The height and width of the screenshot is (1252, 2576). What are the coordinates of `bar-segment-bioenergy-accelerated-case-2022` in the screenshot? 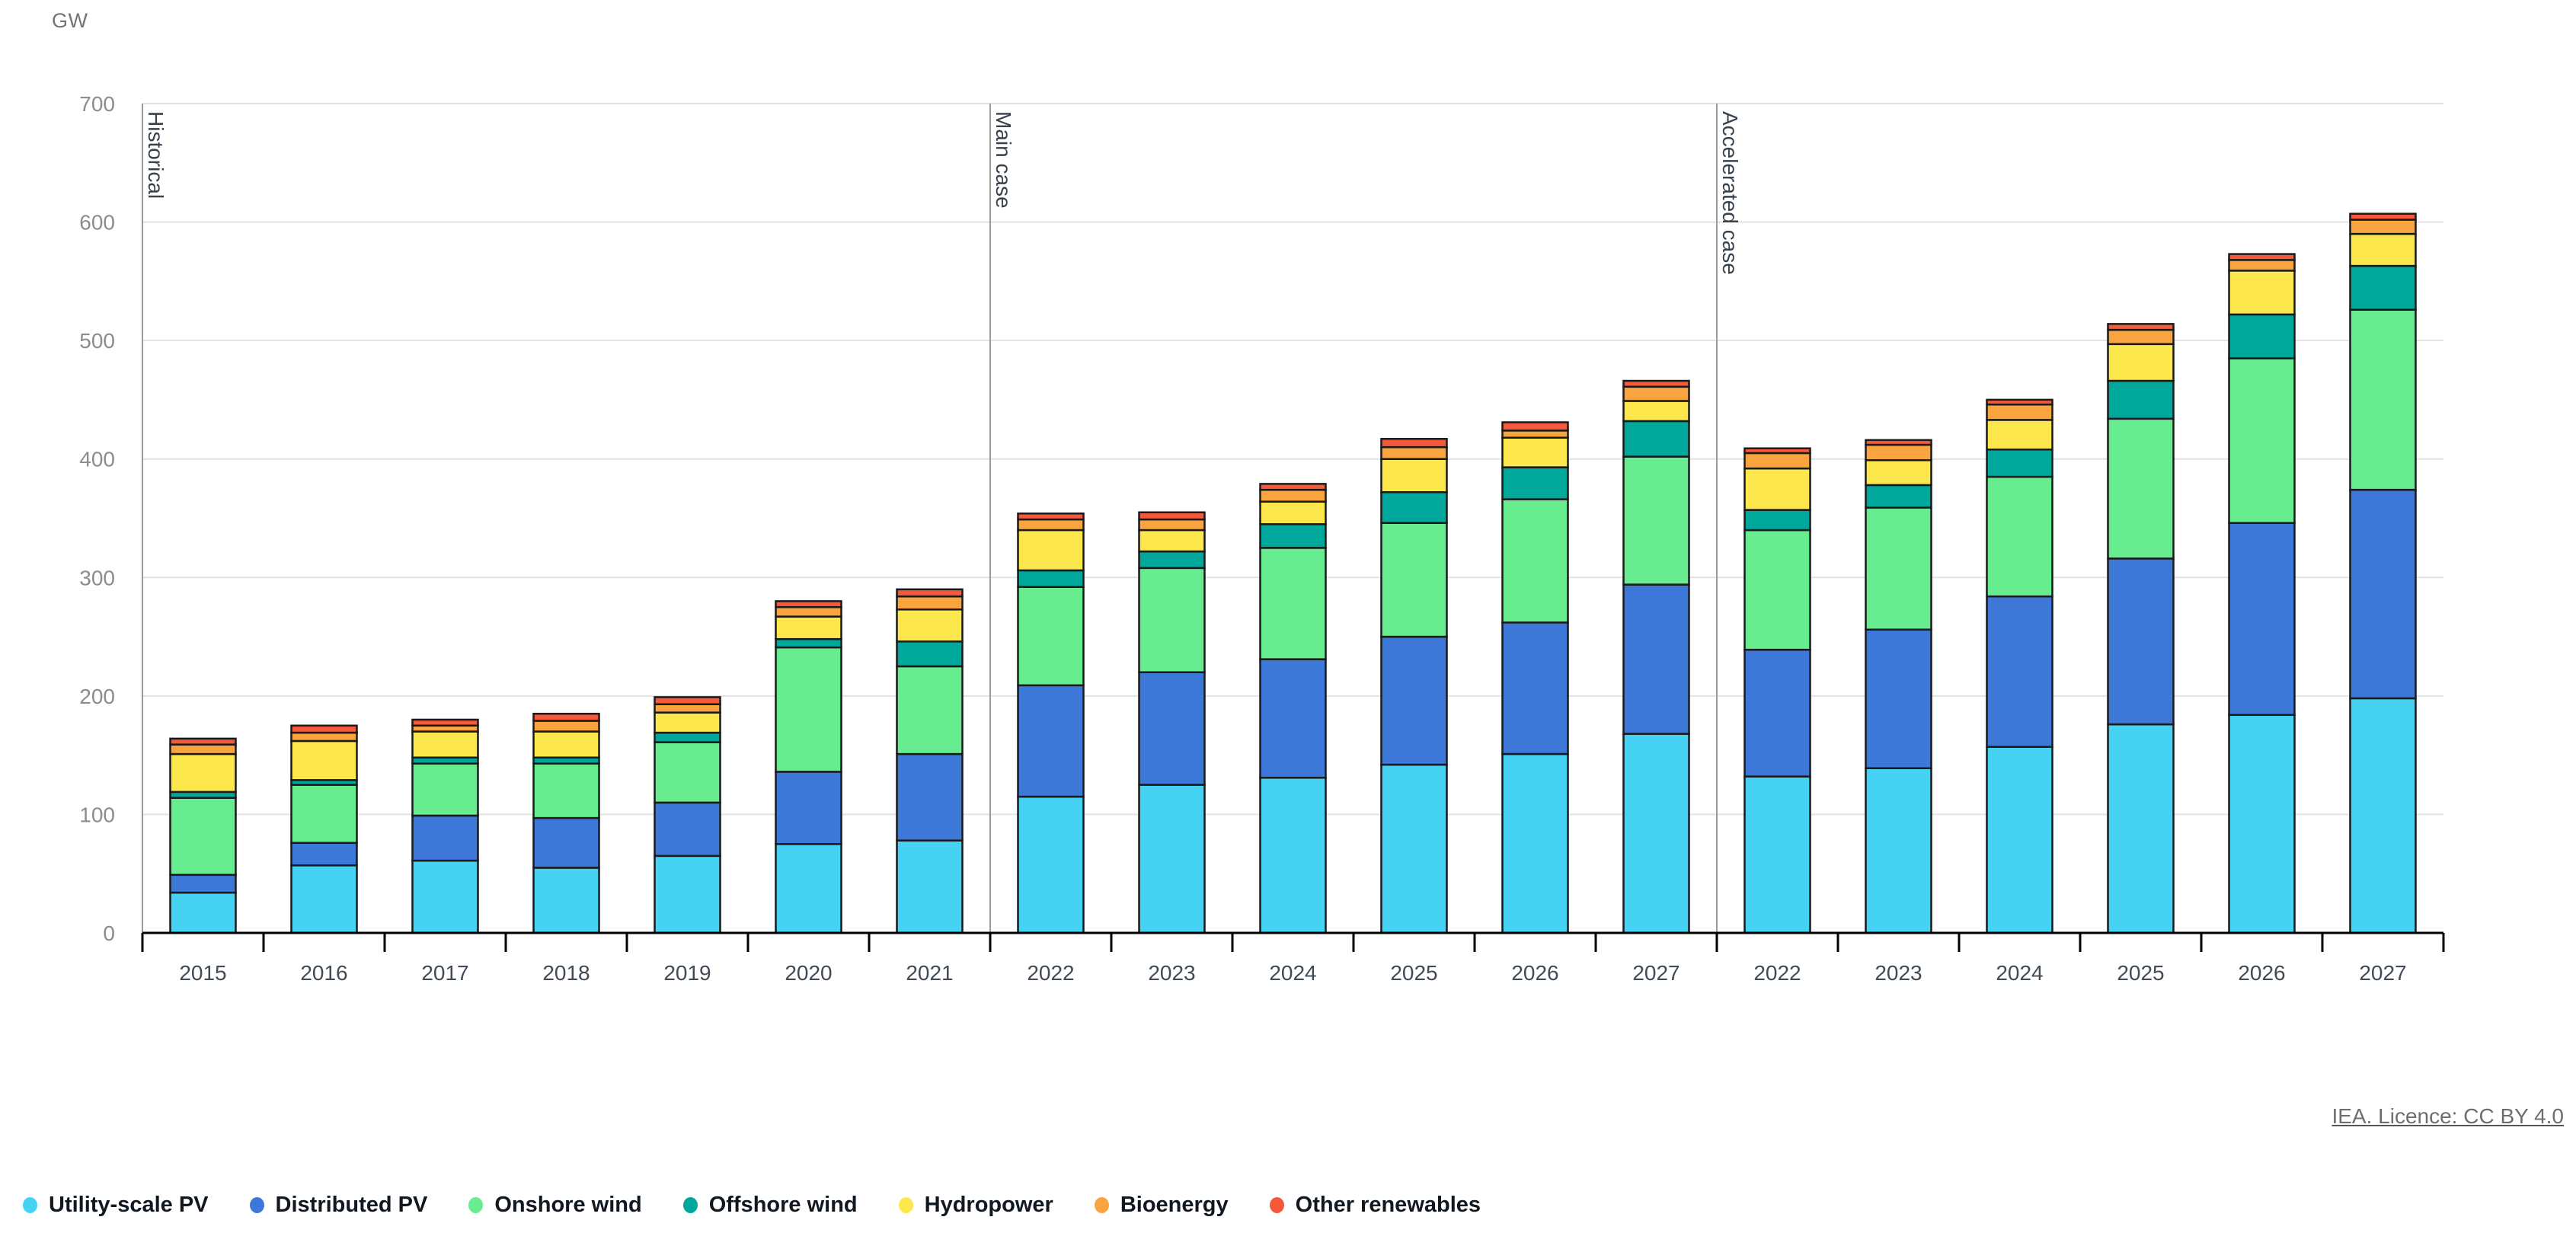 It's located at (1777, 461).